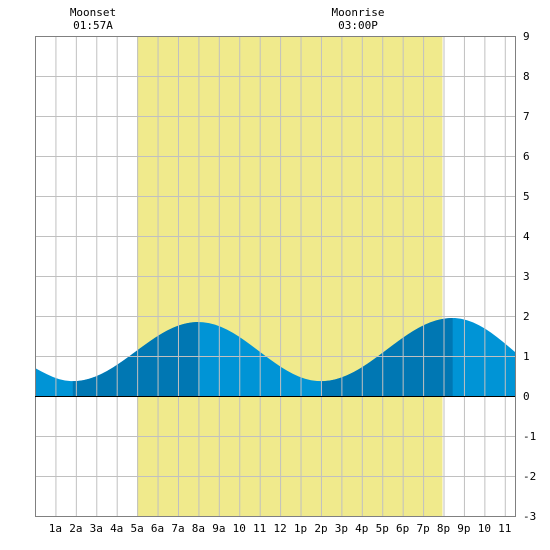  I want to click on y-tick-label: 4, so click(526, 236).